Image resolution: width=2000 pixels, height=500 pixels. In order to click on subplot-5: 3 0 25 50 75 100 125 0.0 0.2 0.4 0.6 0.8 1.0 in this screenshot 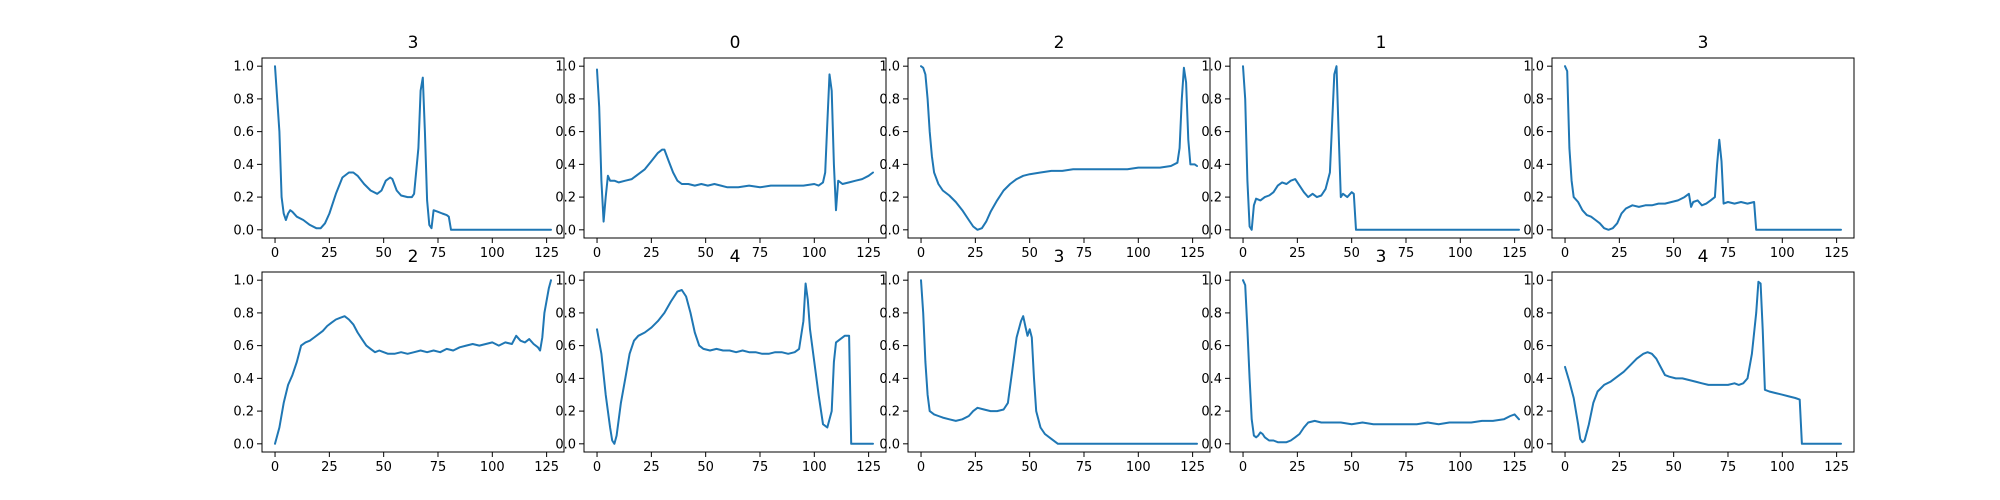, I will do `click(1689, 147)`.